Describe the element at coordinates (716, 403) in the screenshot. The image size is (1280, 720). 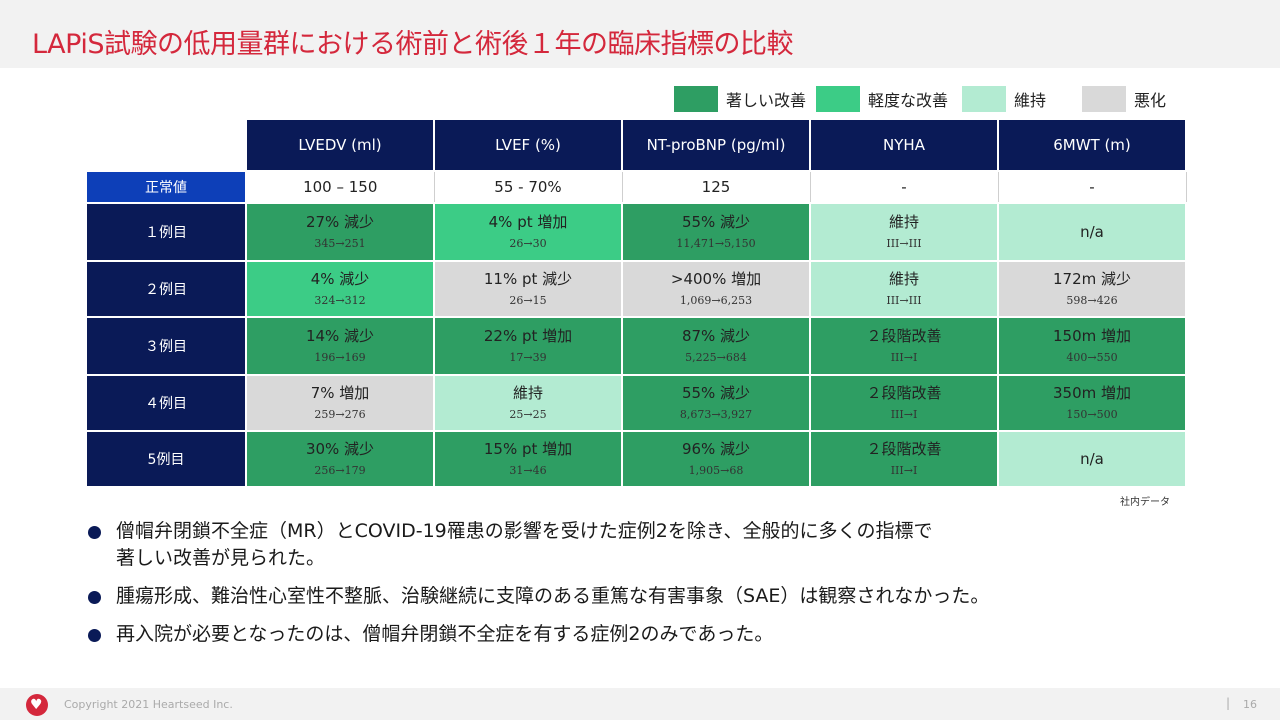
I see `data-cell: 55% 減少 8,673→3,927` at that location.